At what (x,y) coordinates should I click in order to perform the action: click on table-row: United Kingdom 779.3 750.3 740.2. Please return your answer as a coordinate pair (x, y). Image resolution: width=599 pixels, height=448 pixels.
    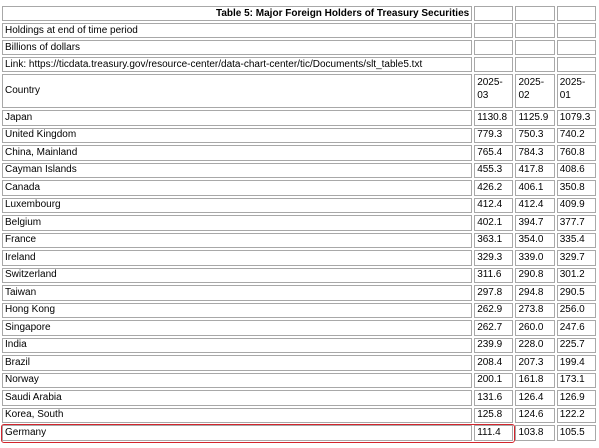
    Looking at the image, I should click on (299, 135).